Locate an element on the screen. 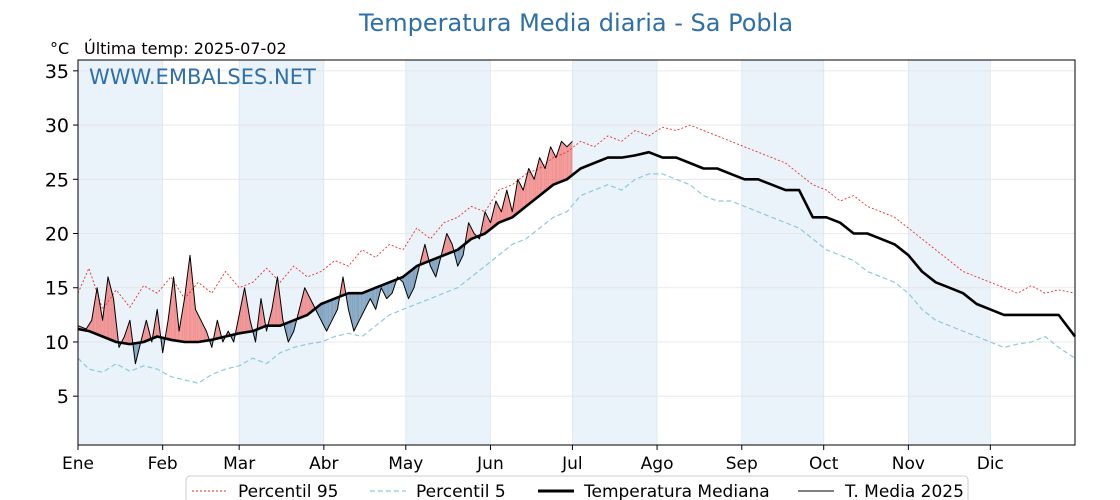 This screenshot has height=500, width=1120. x-tick-label: Sep is located at coordinates (742, 464).